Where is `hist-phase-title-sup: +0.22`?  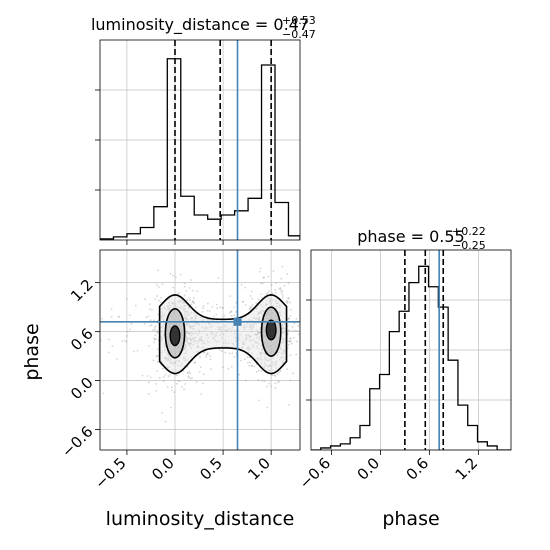 hist-phase-title-sup: +0.22 is located at coordinates (469, 231).